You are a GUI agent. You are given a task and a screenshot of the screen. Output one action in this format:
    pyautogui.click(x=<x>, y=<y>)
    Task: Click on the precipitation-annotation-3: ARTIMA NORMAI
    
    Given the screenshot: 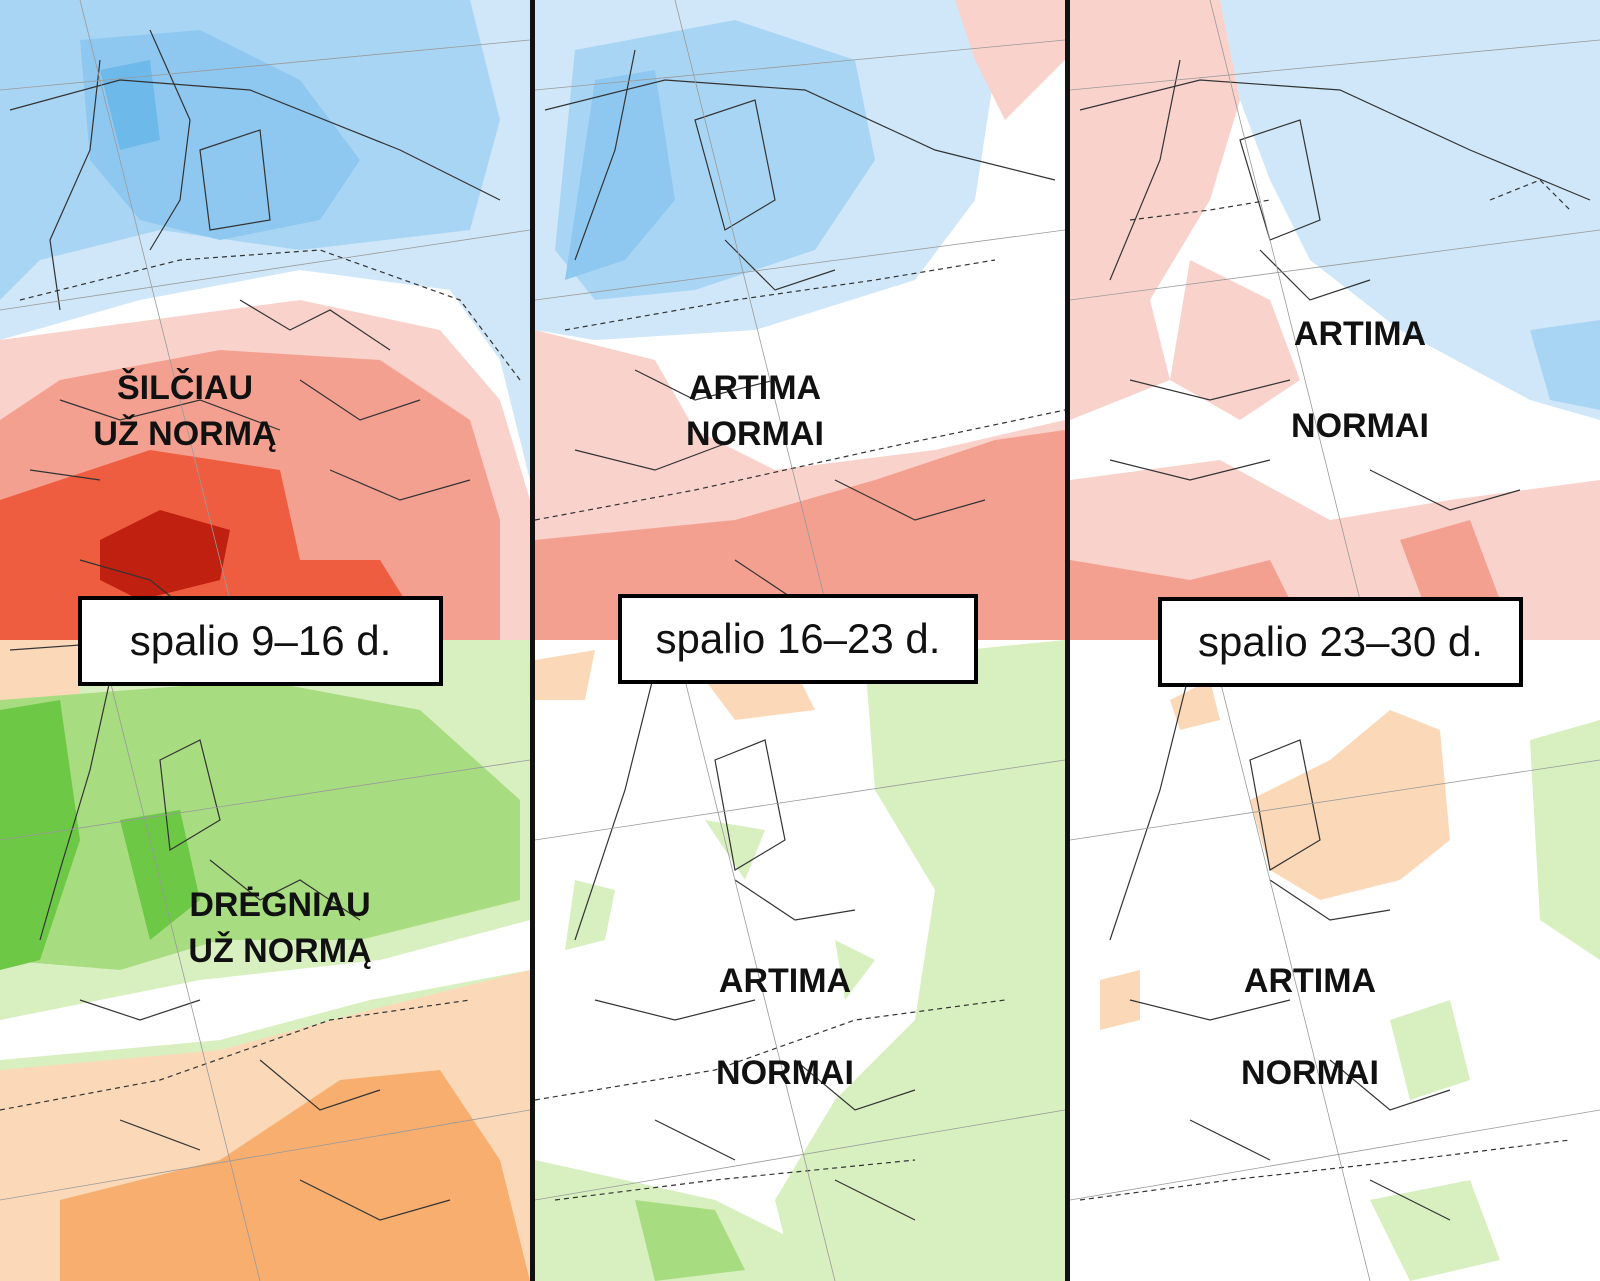 What is the action you would take?
    pyautogui.click(x=1310, y=1027)
    